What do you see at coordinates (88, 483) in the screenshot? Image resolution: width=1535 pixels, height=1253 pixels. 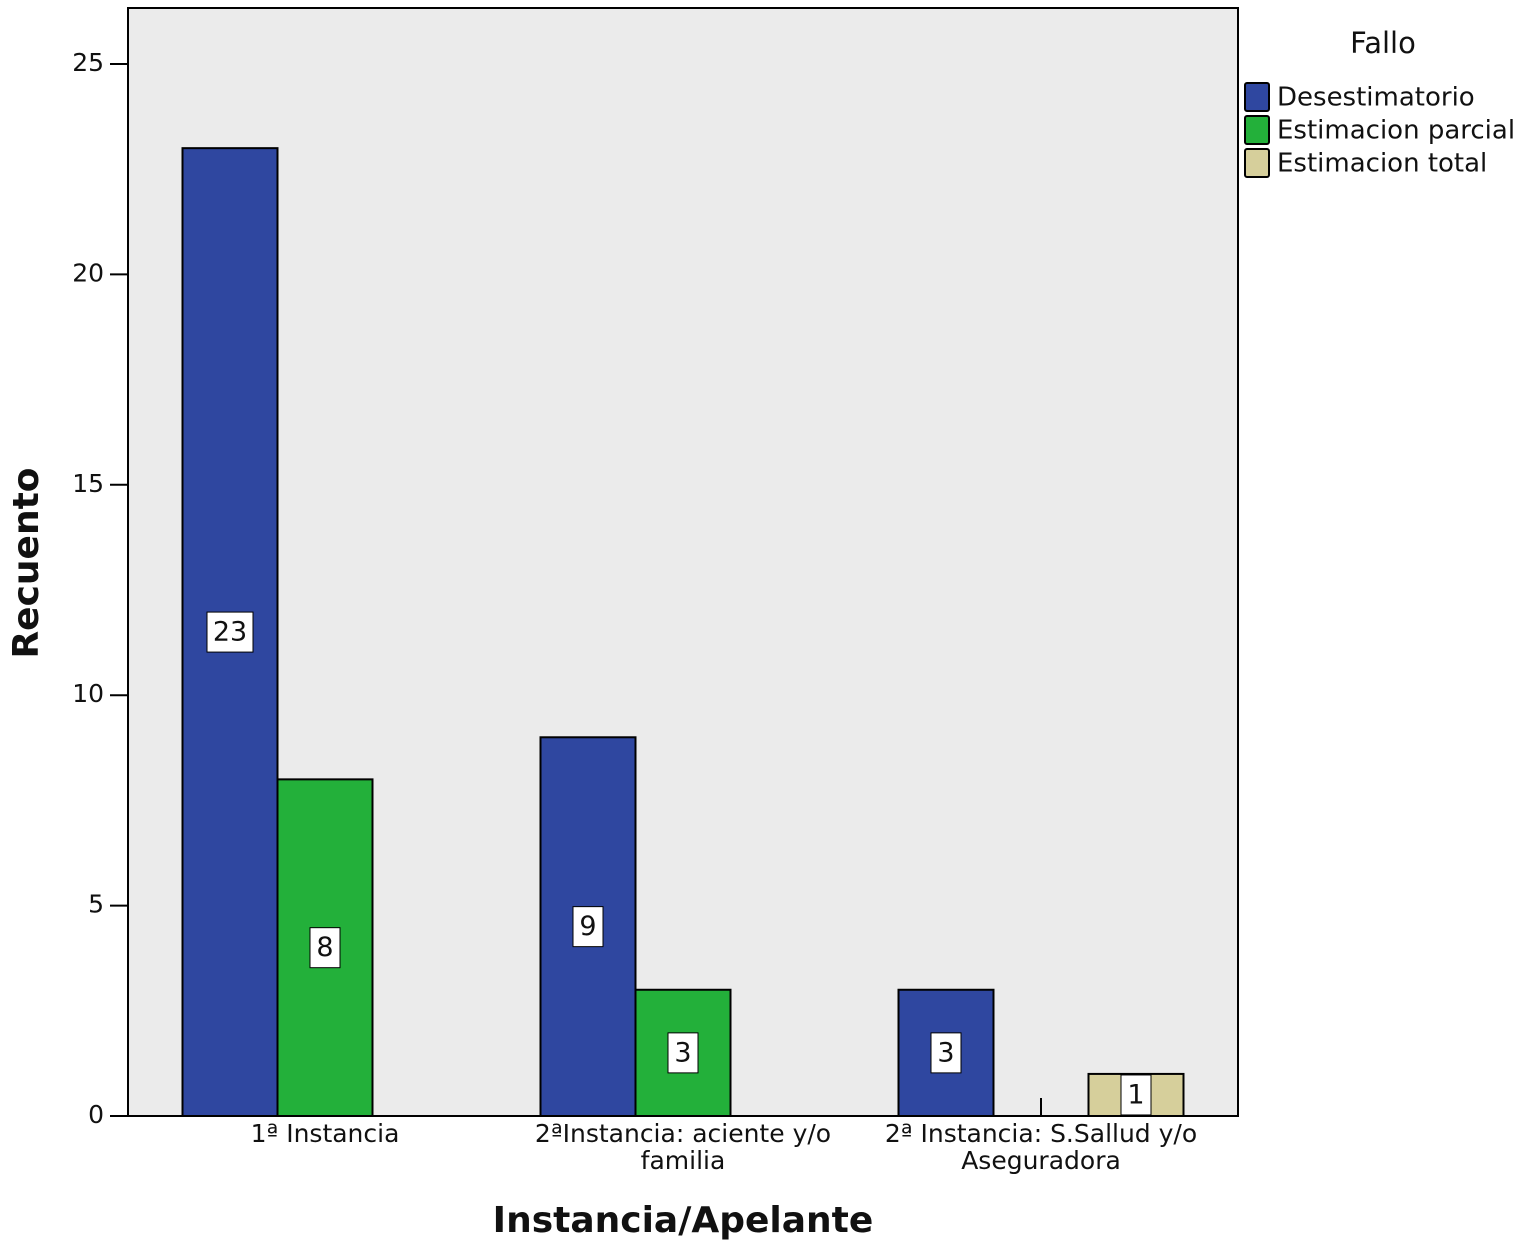 I see `y-tick-label: 15` at bounding box center [88, 483].